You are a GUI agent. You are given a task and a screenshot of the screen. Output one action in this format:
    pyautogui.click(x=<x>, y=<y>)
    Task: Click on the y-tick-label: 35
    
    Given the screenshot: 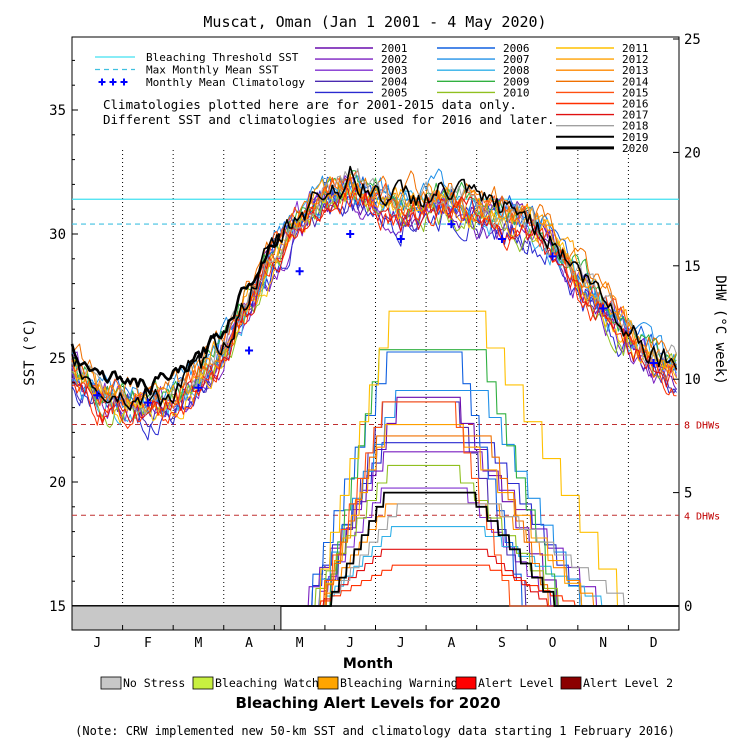 What is the action you would take?
    pyautogui.click(x=57, y=111)
    